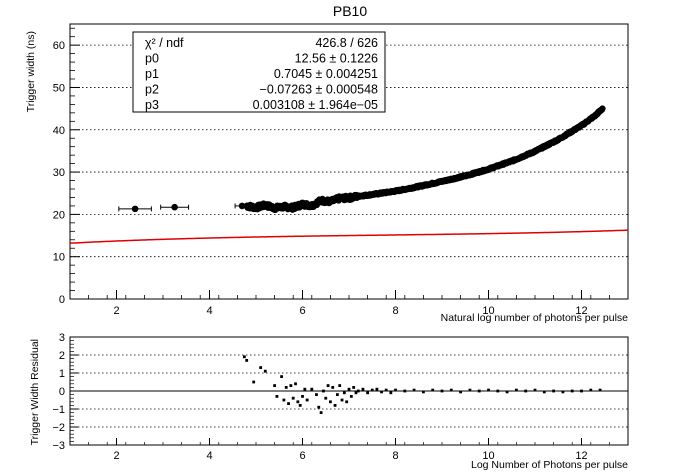  I want to click on bottom-x-tick-label: 10, so click(488, 456).